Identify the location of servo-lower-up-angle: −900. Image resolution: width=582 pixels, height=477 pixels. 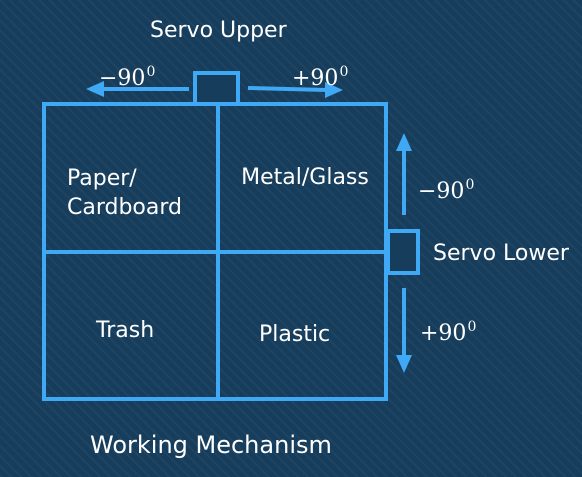
(446, 188).